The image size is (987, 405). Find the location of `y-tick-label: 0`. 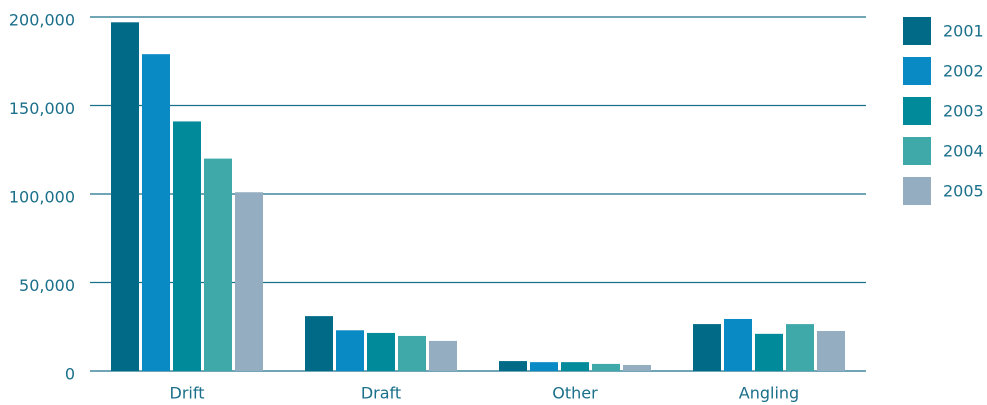

y-tick-label: 0 is located at coordinates (70, 374).